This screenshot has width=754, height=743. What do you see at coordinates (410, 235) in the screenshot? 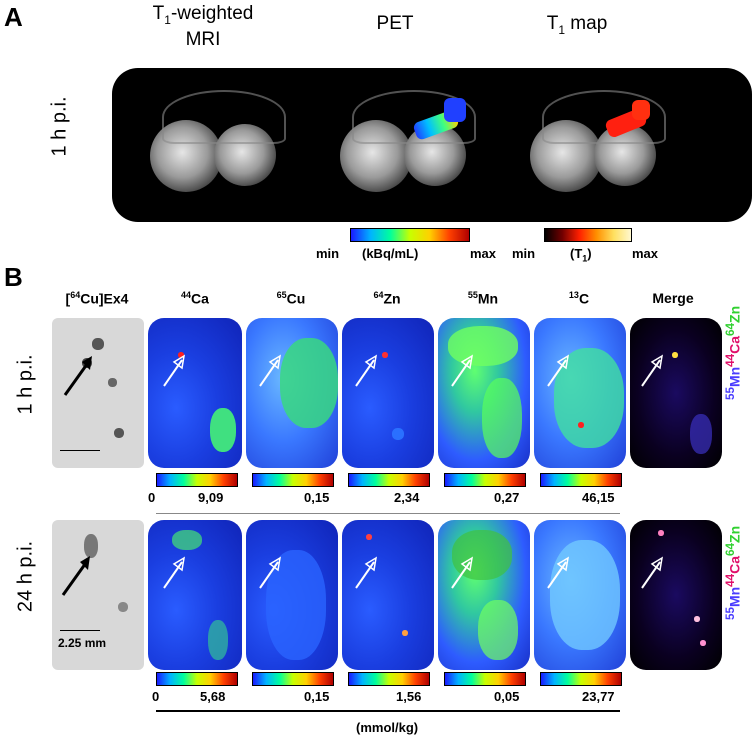
I see `pet-colorbar` at bounding box center [410, 235].